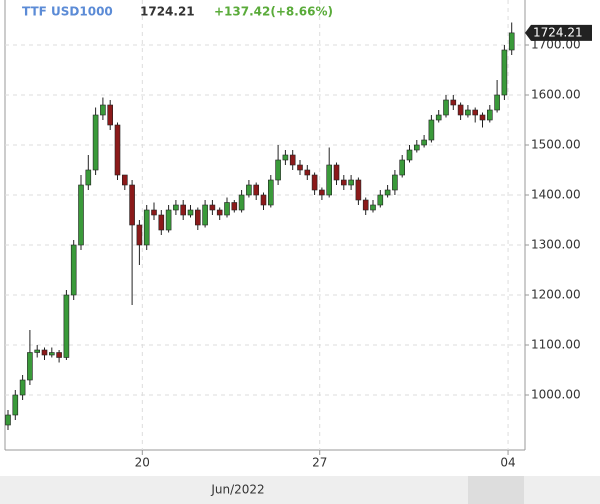  I want to click on last-price-badge, so click(558, 32).